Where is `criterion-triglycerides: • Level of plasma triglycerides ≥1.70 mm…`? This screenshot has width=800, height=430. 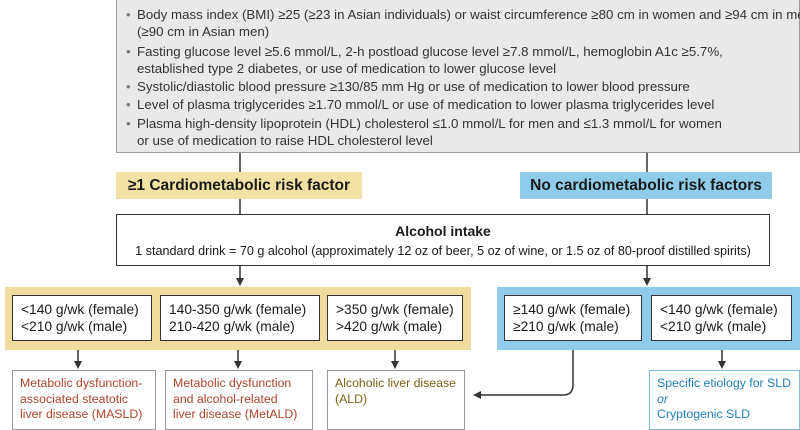 criterion-triglycerides: • Level of plasma triglycerides ≥1.70 mm… is located at coordinates (420, 104).